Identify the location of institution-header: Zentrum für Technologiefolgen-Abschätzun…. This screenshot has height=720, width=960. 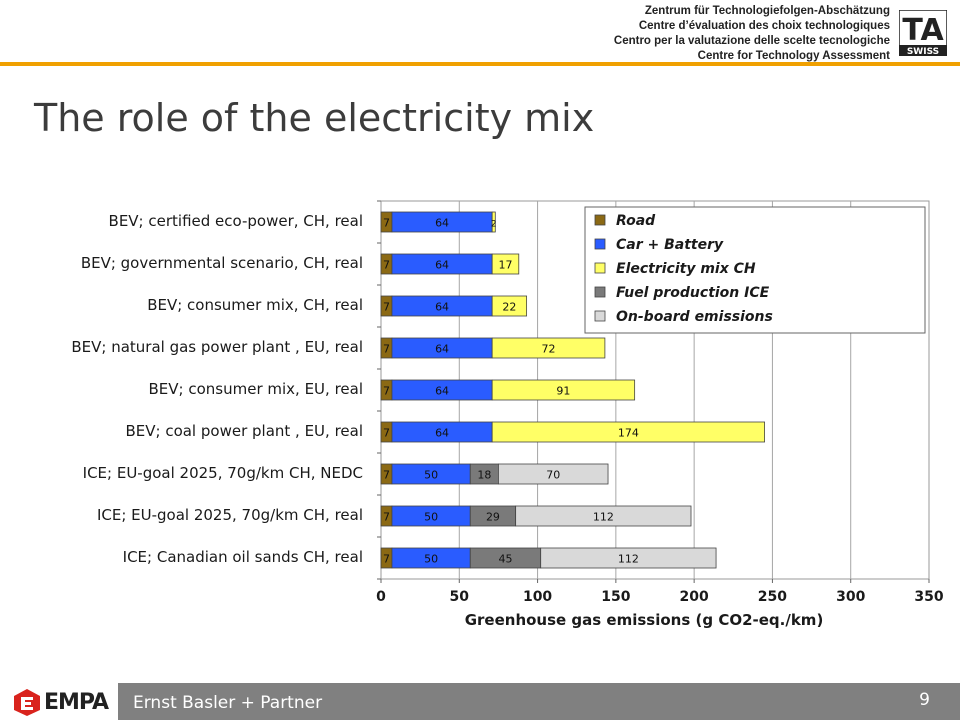
(752, 34).